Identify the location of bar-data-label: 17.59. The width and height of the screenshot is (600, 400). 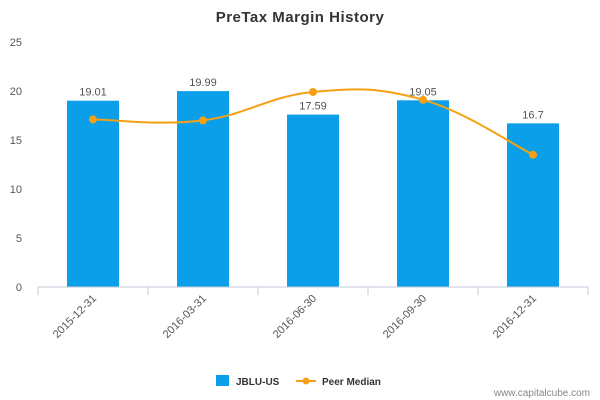
(313, 107).